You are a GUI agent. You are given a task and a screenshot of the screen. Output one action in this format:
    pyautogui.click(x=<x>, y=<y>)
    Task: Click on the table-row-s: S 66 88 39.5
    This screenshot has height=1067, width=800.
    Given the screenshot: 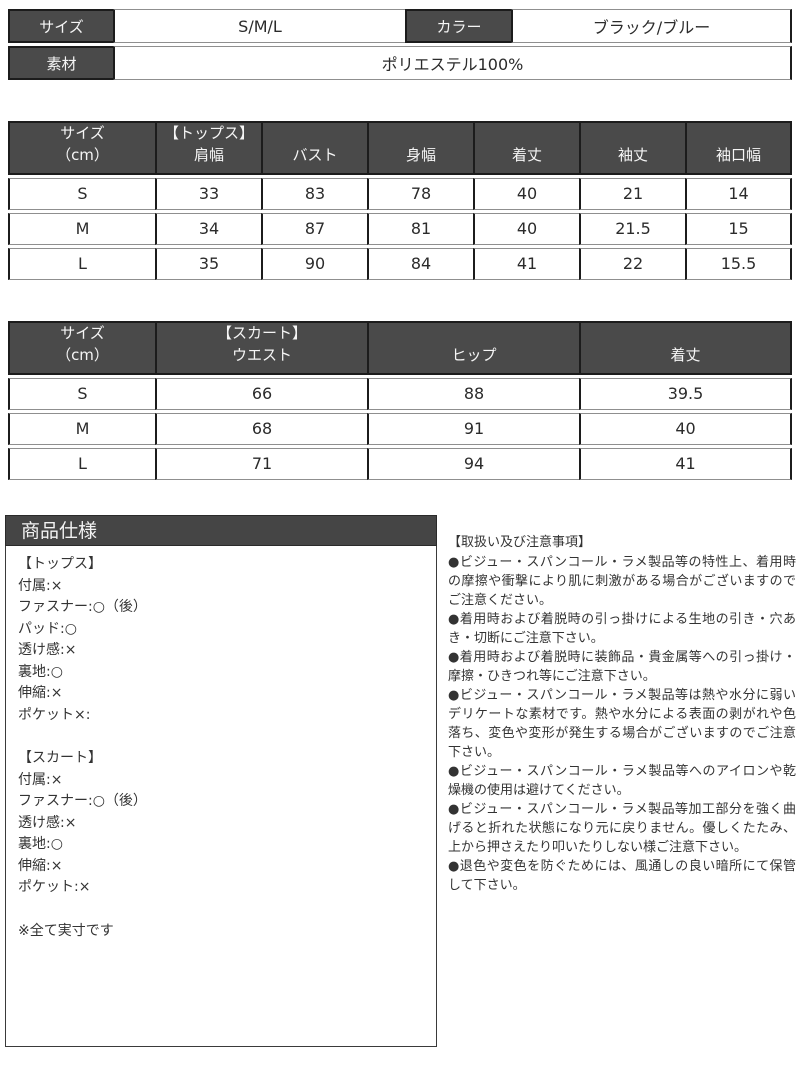 What is the action you would take?
    pyautogui.click(x=400, y=393)
    